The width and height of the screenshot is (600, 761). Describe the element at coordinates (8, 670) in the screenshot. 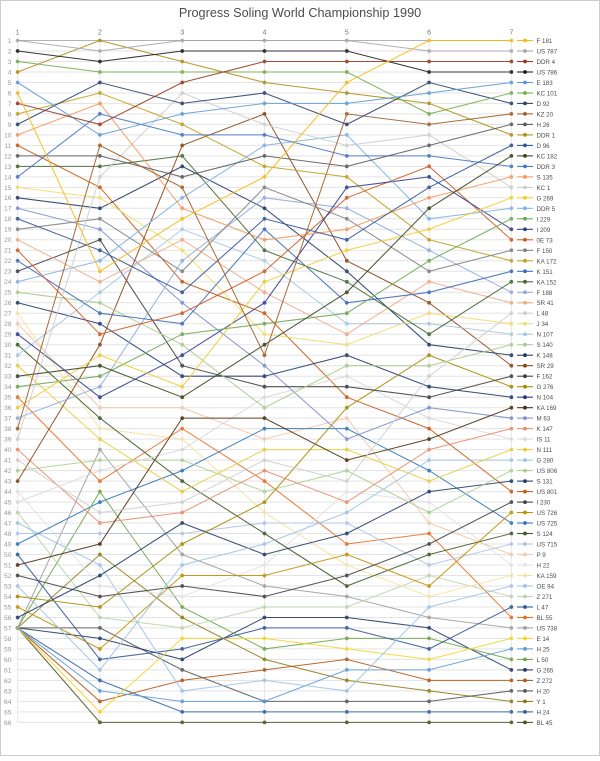

I see `svg-text: 61` at that location.